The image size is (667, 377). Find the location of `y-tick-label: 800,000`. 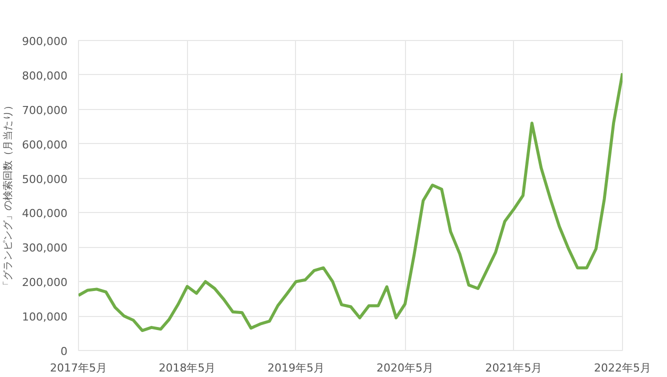

y-tick-label: 800,000 is located at coordinates (45, 75).